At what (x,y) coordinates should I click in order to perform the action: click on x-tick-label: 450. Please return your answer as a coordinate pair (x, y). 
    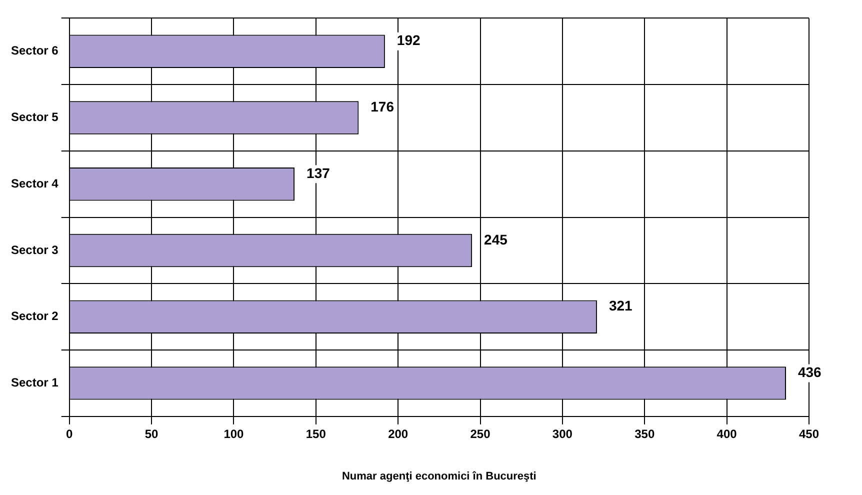
    Looking at the image, I should click on (809, 433).